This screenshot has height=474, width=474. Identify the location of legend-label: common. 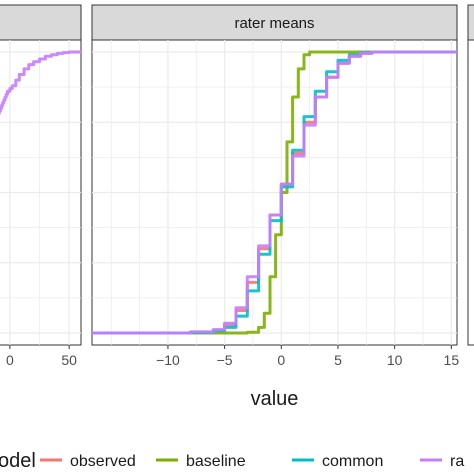
(352, 461).